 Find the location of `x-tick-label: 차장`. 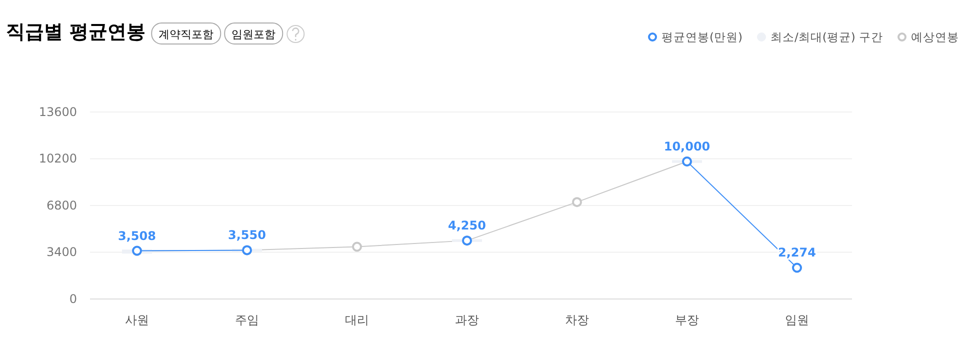

x-tick-label: 차장 is located at coordinates (577, 320).